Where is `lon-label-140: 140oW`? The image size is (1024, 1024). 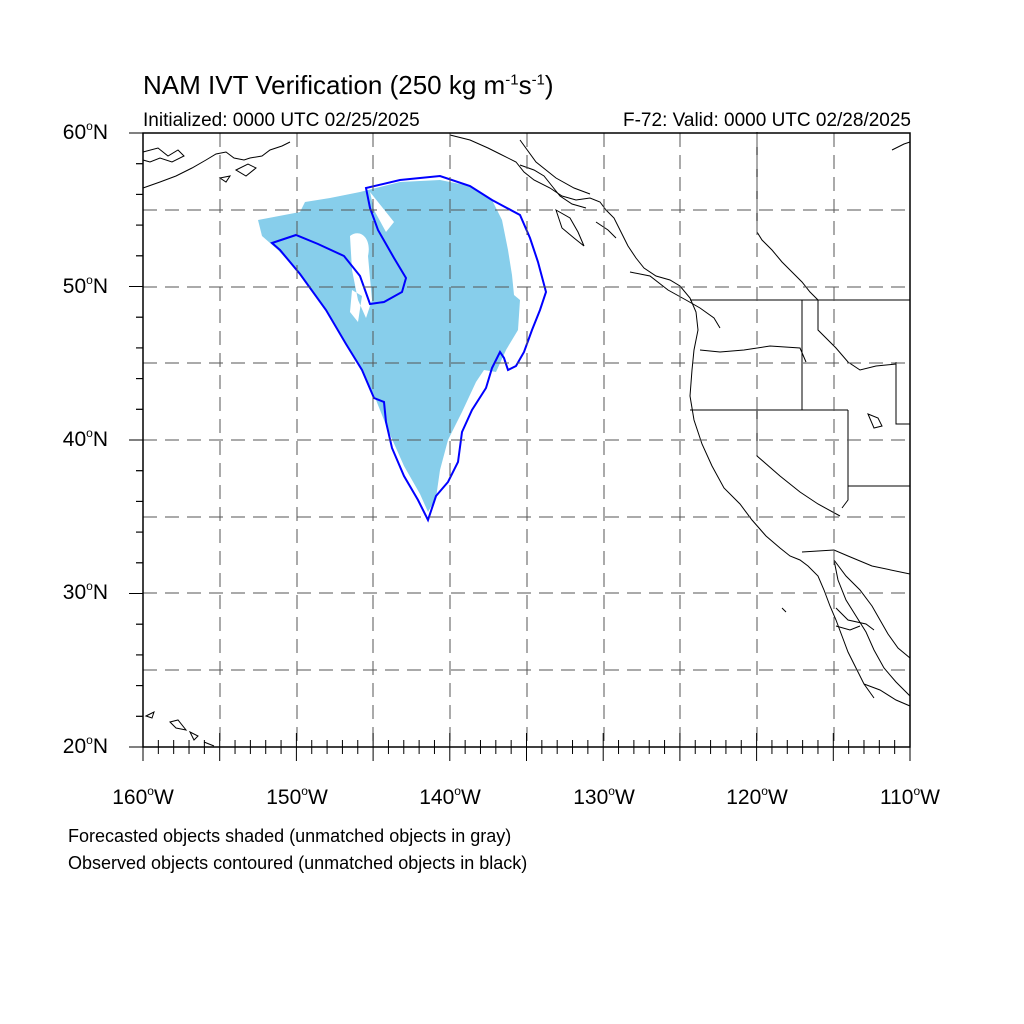
lon-label-140: 140oW is located at coordinates (450, 796).